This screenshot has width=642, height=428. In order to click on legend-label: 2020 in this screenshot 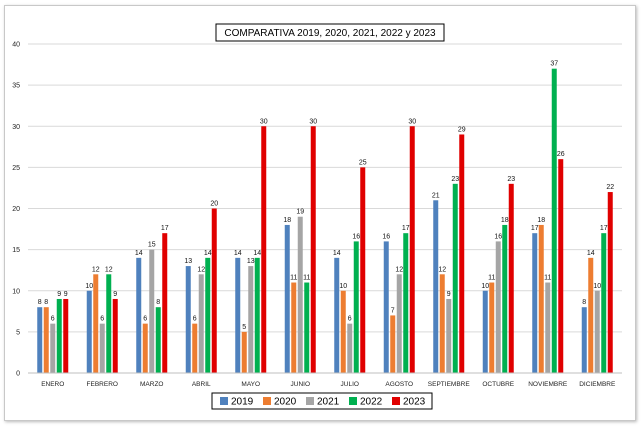, I will do `click(285, 402)`.